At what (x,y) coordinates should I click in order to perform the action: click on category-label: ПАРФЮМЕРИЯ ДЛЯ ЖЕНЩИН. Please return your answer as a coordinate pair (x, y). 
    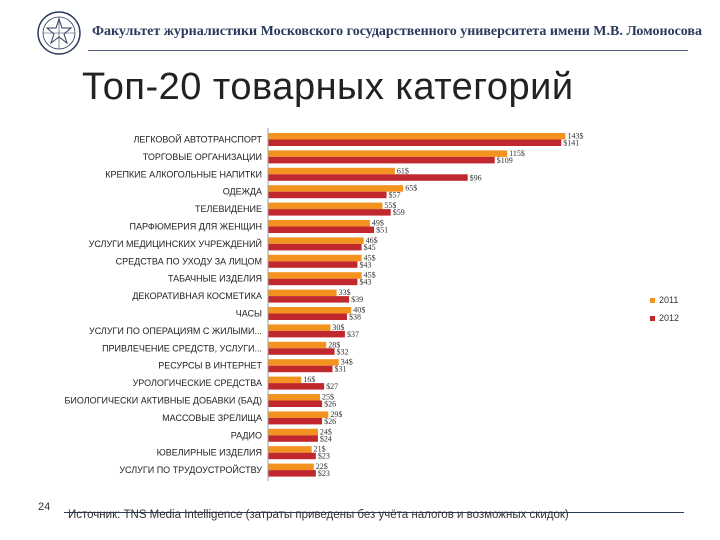
    Looking at the image, I should click on (196, 227).